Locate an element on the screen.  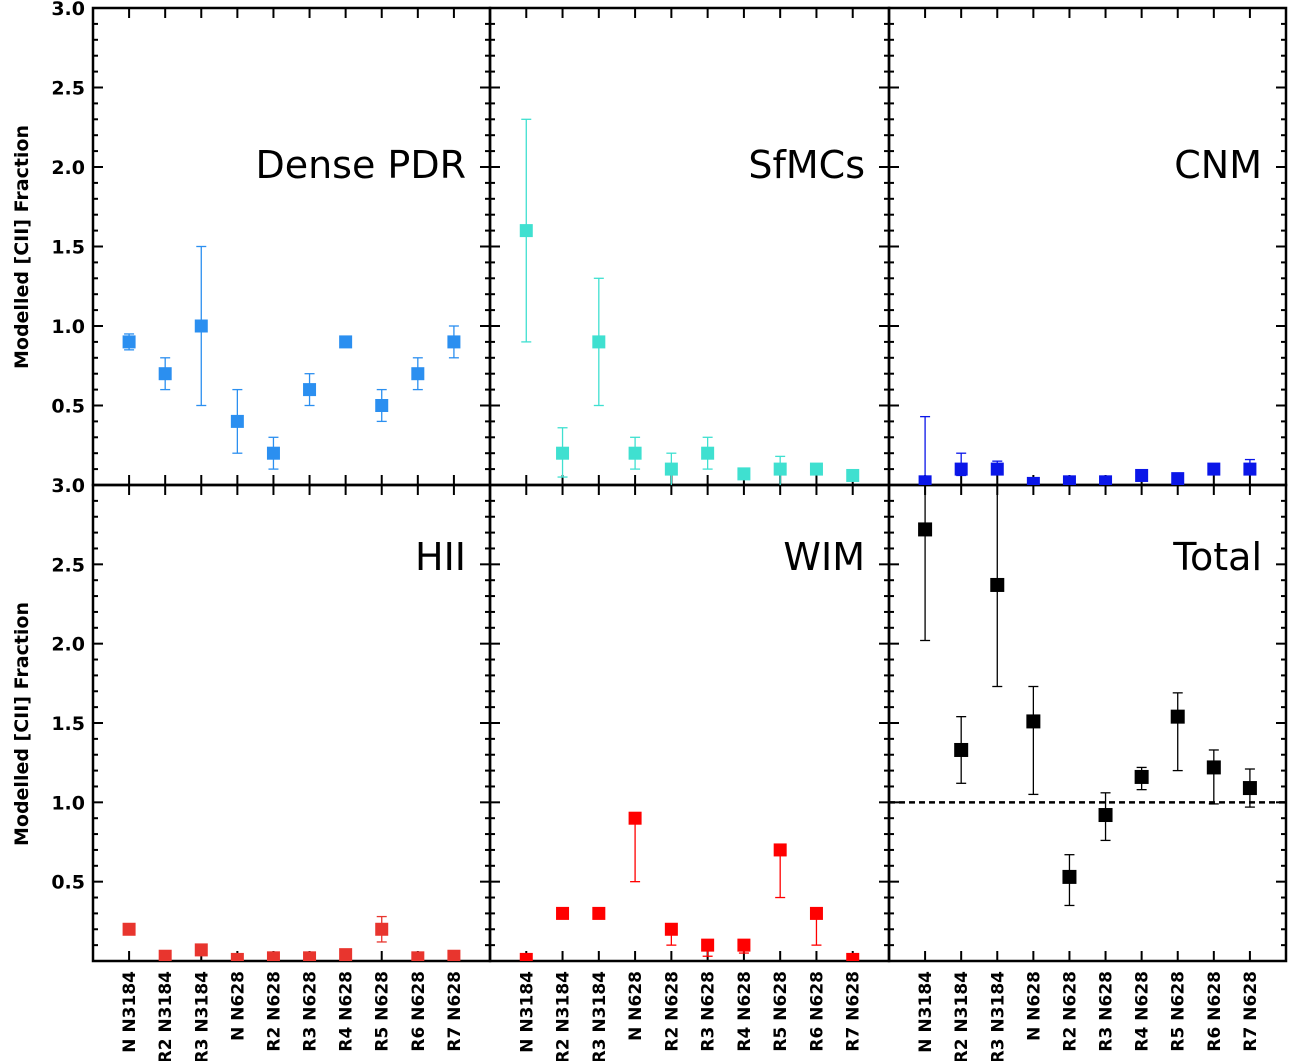
panel-title-2: SfMCs is located at coordinates (806, 165).